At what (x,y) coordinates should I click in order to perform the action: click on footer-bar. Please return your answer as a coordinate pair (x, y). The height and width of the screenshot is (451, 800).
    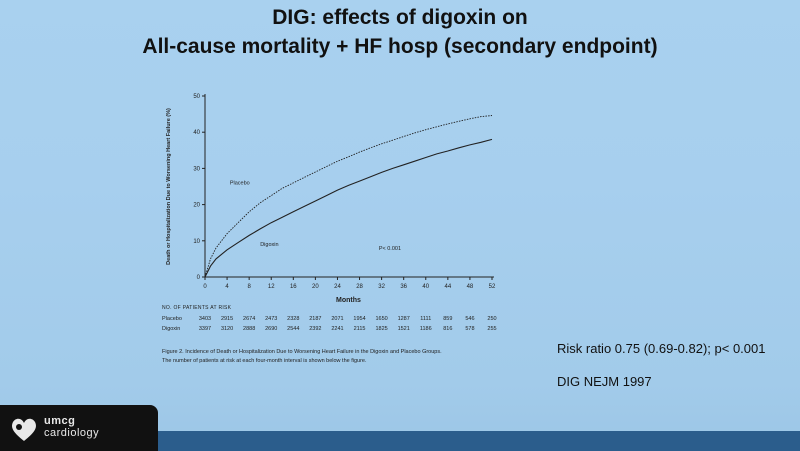
    Looking at the image, I should click on (400, 441).